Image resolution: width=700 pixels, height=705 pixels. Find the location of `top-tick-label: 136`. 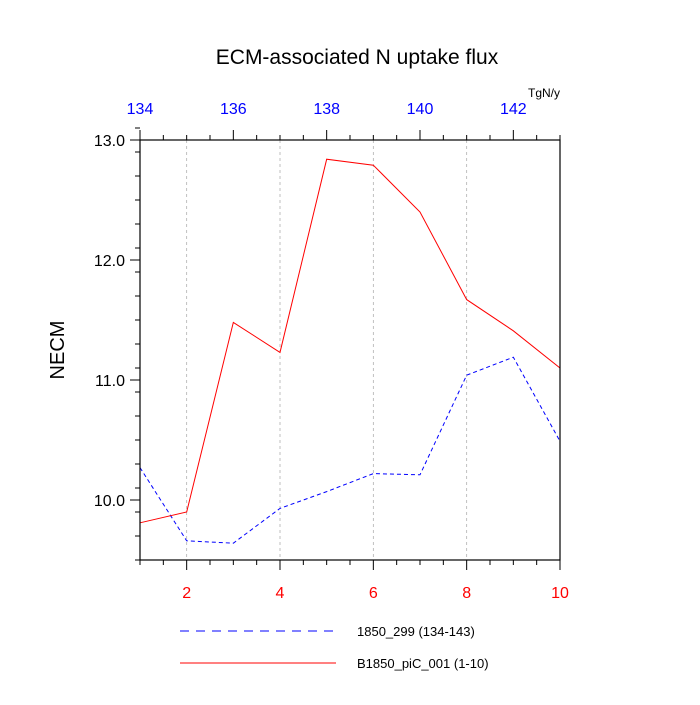

top-tick-label: 136 is located at coordinates (233, 109).